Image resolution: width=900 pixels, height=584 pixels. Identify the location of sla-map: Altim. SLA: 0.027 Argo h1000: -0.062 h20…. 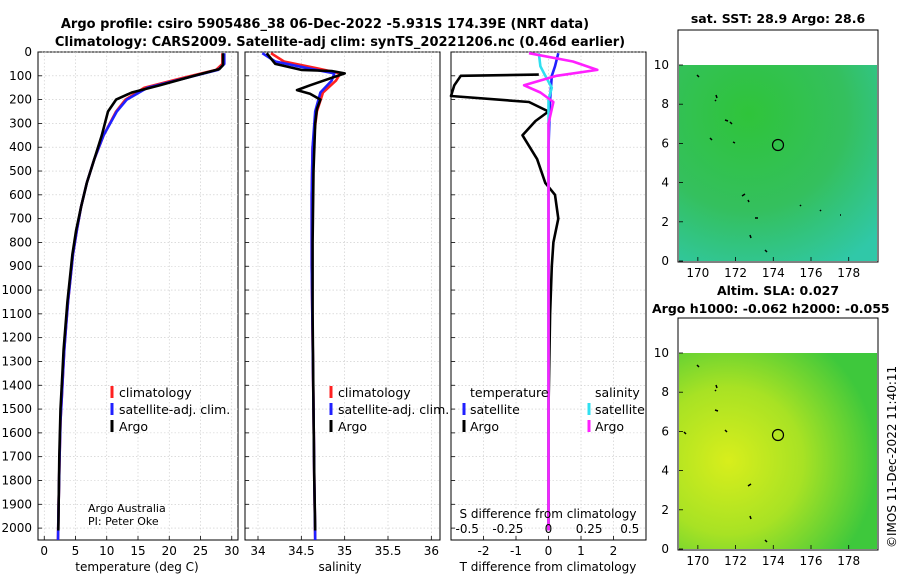
(771, 425).